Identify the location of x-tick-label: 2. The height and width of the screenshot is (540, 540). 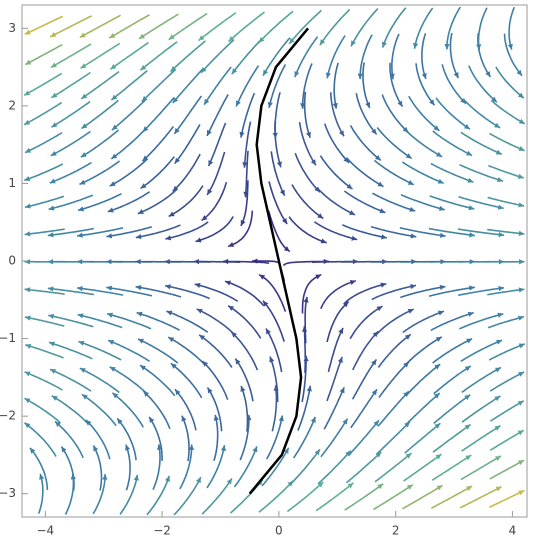
(396, 531).